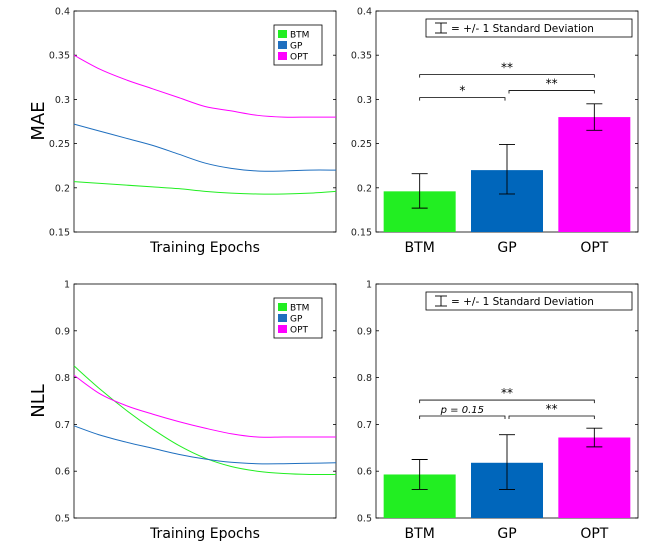 The height and width of the screenshot is (543, 659). Describe the element at coordinates (38, 120) in the screenshot. I see `row-label-mae: MAE` at that location.